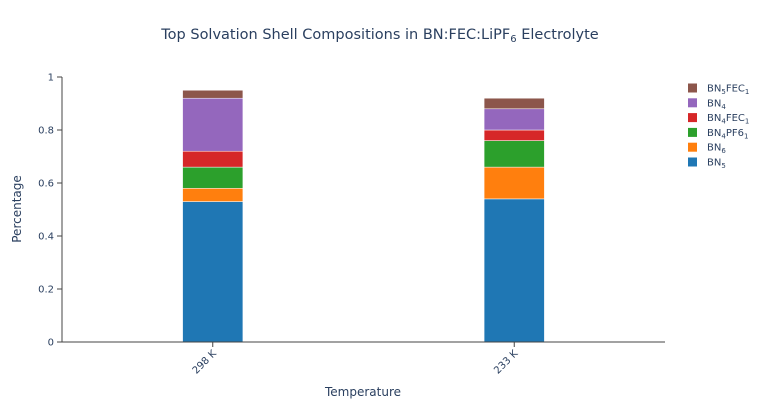 The height and width of the screenshot is (405, 761). Describe the element at coordinates (558, 35) in the screenshot. I see `chart-title-suffix: Electrolyte` at that location.